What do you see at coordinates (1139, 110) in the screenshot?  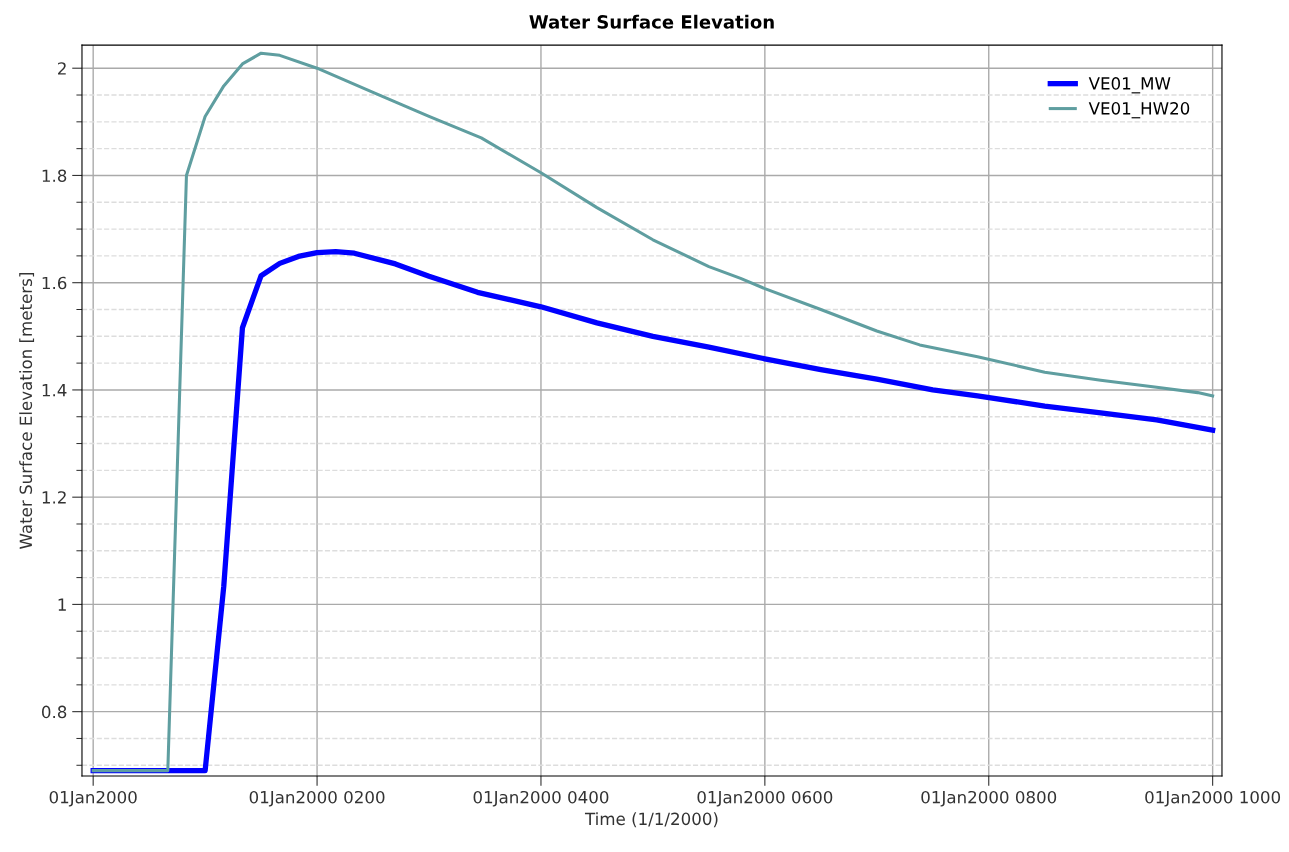 I see `legend-label: VE01_HW20` at bounding box center [1139, 110].